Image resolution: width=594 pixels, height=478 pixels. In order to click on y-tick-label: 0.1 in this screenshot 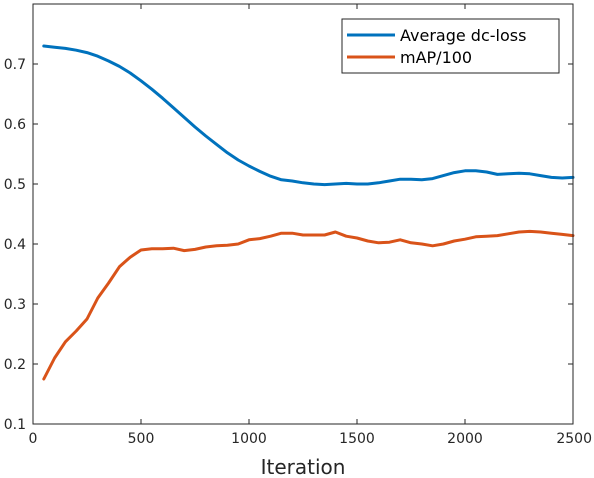, I will do `click(15, 425)`.